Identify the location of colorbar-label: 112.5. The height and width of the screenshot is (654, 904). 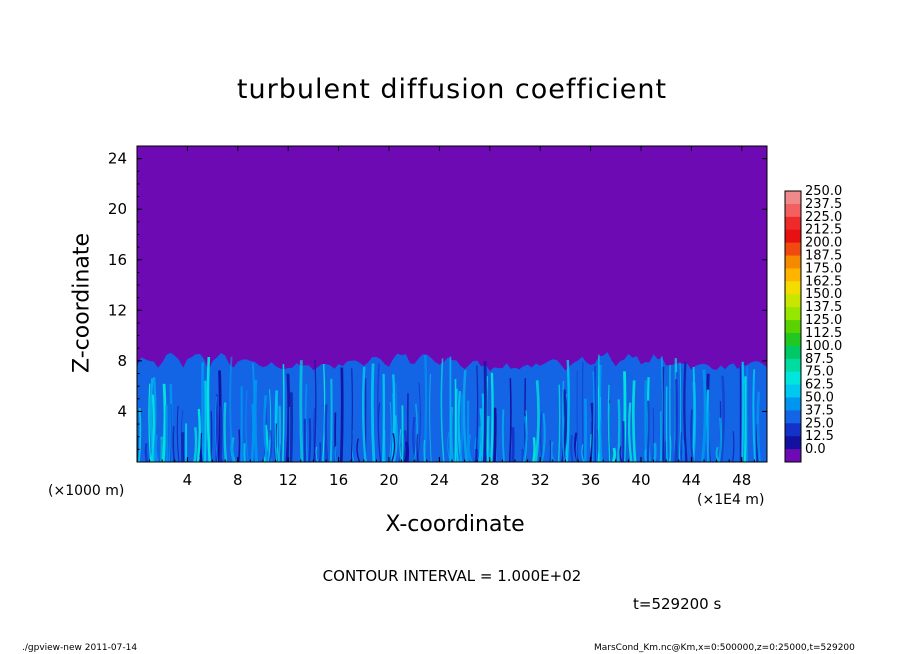
(823, 333).